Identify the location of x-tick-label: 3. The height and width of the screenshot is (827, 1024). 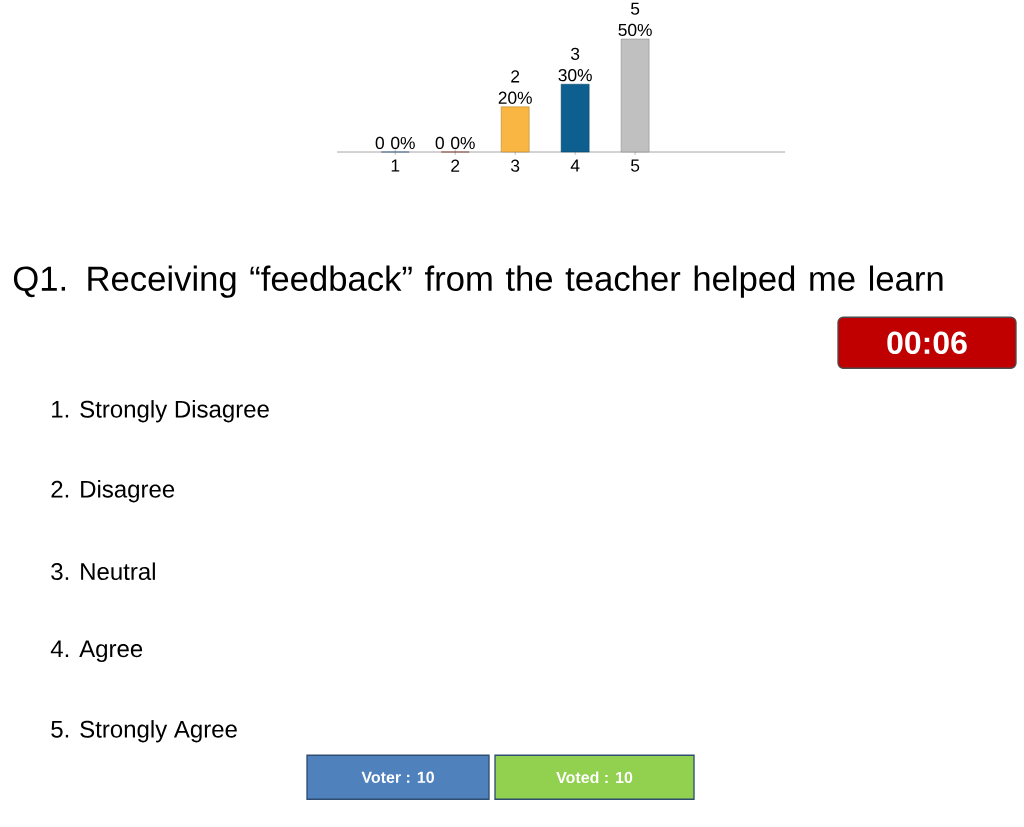
(515, 165).